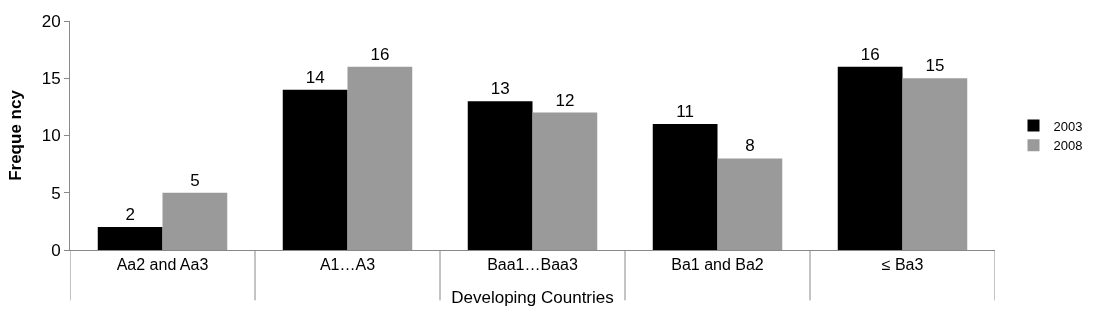 The image size is (1105, 325). Describe the element at coordinates (315, 77) in the screenshot. I see `data-label: 14` at that location.